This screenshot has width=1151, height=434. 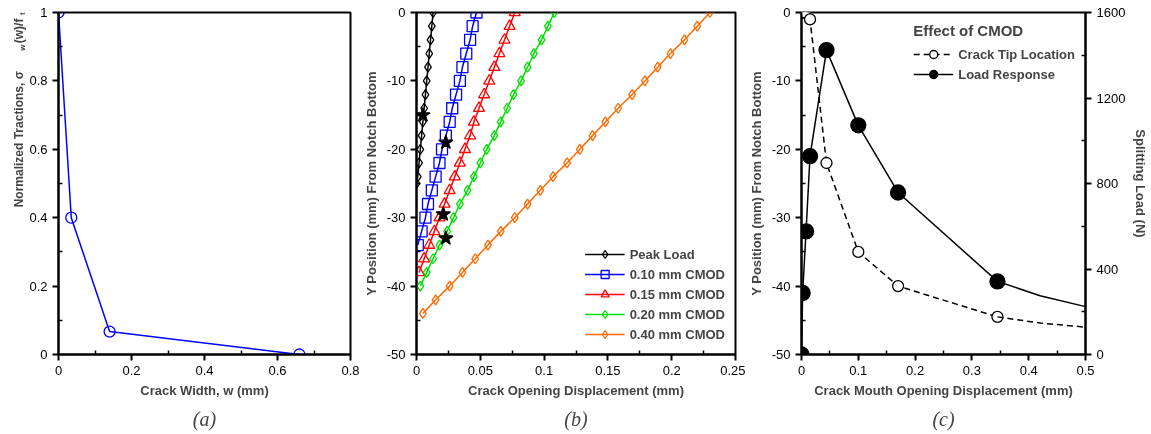 What do you see at coordinates (971, 370) in the screenshot?
I see `x-tick-label: 0.3` at bounding box center [971, 370].